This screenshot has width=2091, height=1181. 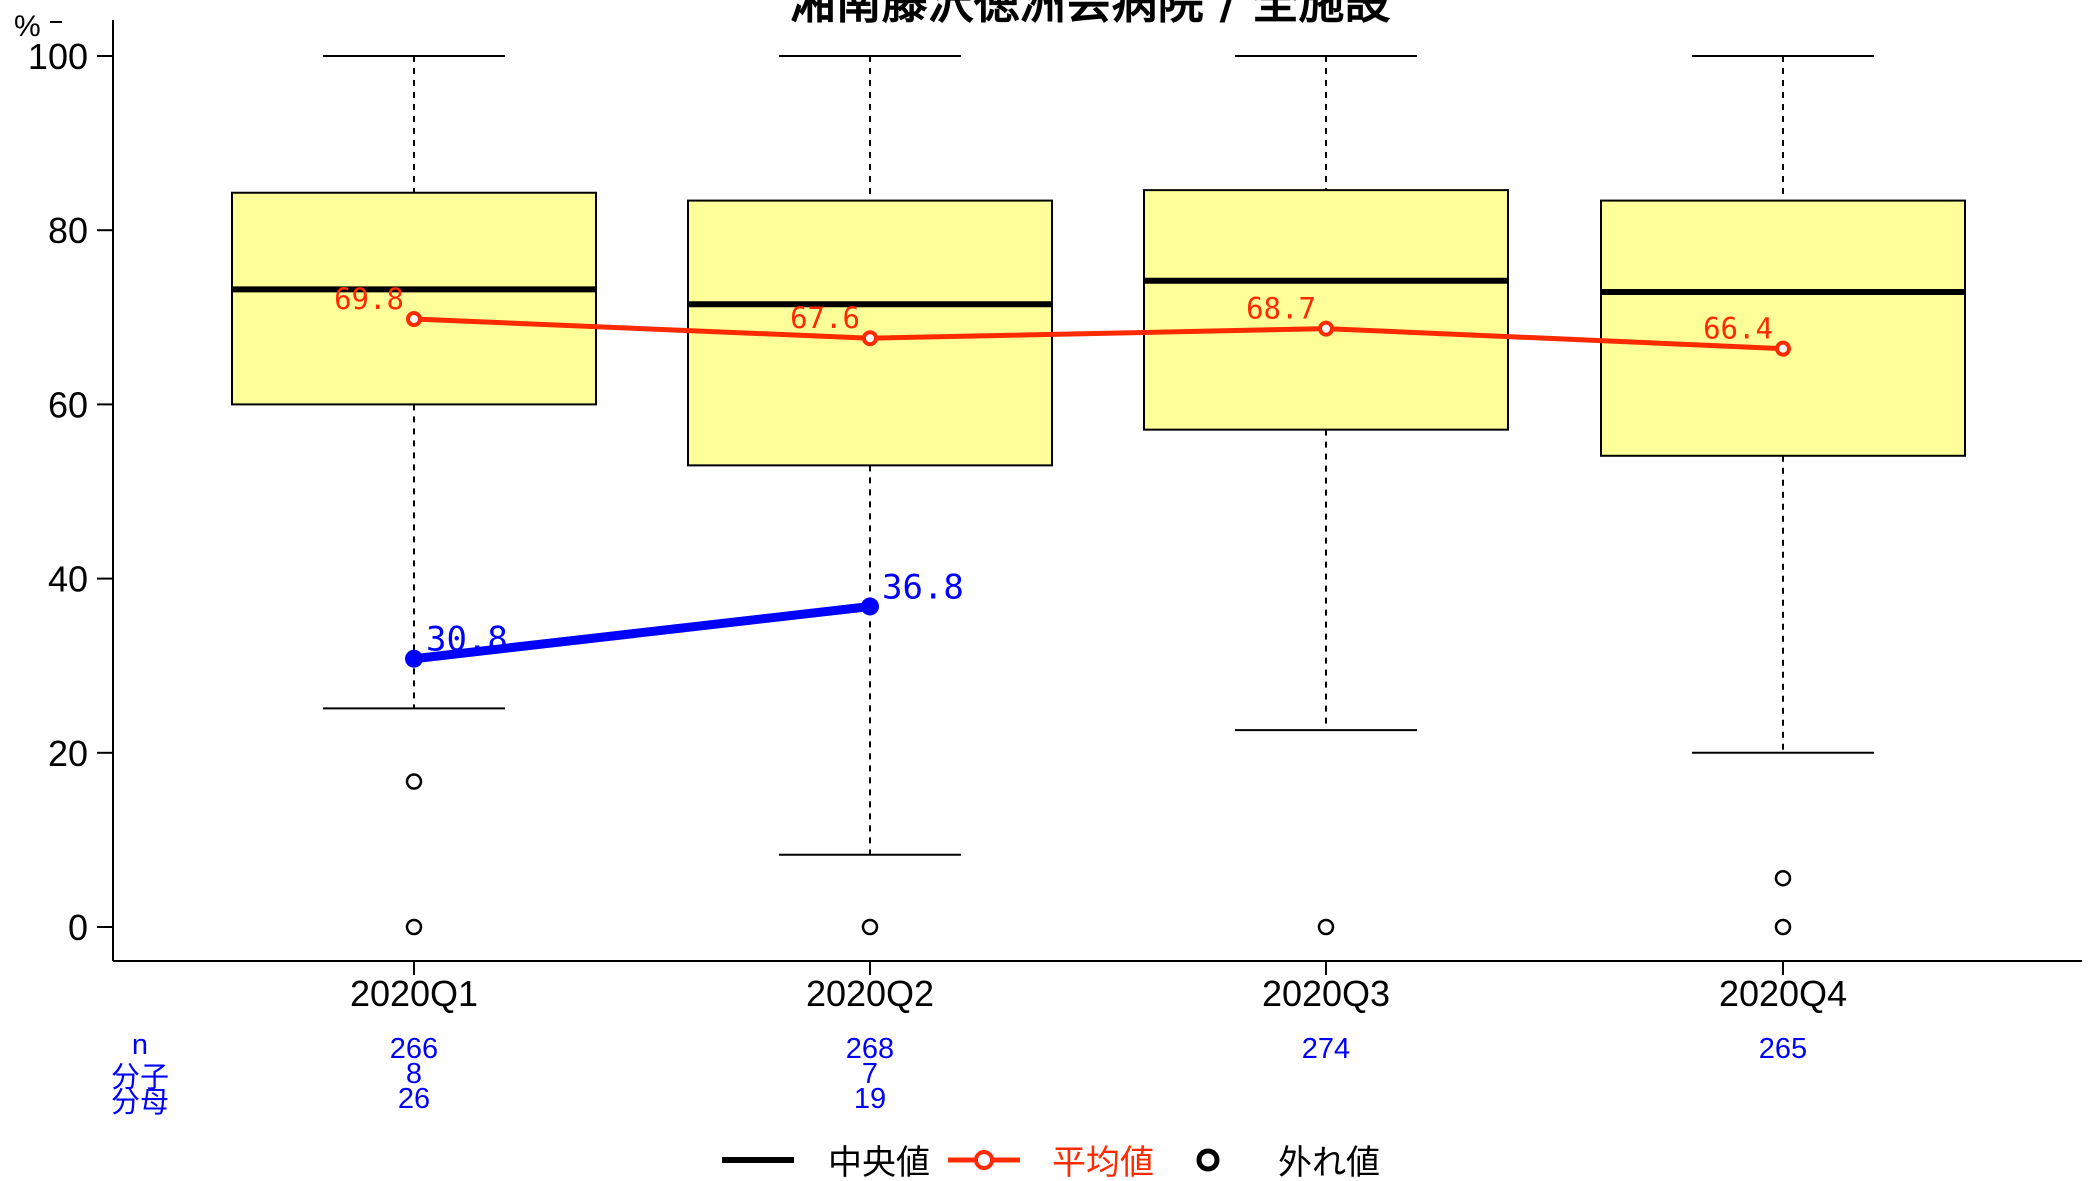 I want to click on y-tick-label: 80, so click(x=68, y=230).